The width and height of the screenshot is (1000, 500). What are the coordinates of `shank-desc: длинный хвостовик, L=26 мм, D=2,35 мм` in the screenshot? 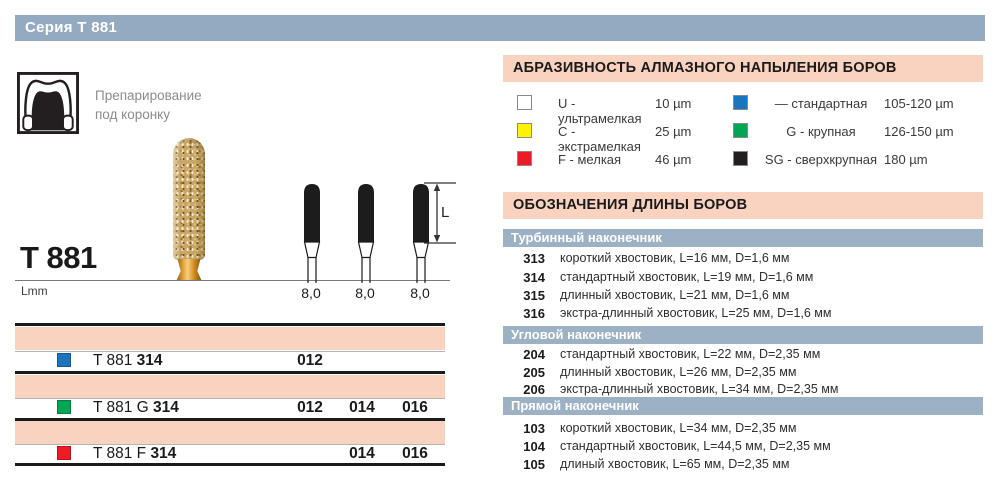 It's located at (678, 372).